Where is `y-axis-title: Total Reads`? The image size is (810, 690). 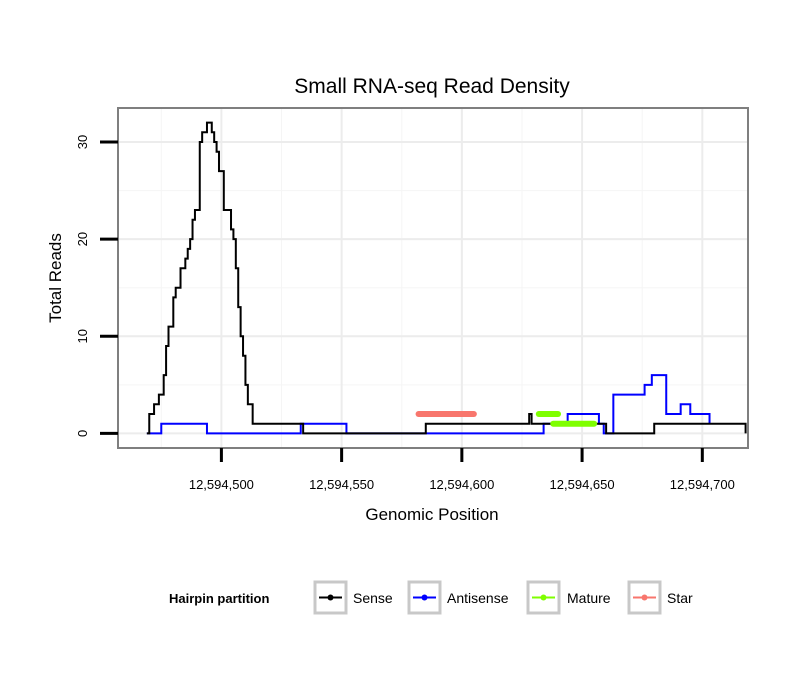
y-axis-title: Total Reads is located at coordinates (55, 278).